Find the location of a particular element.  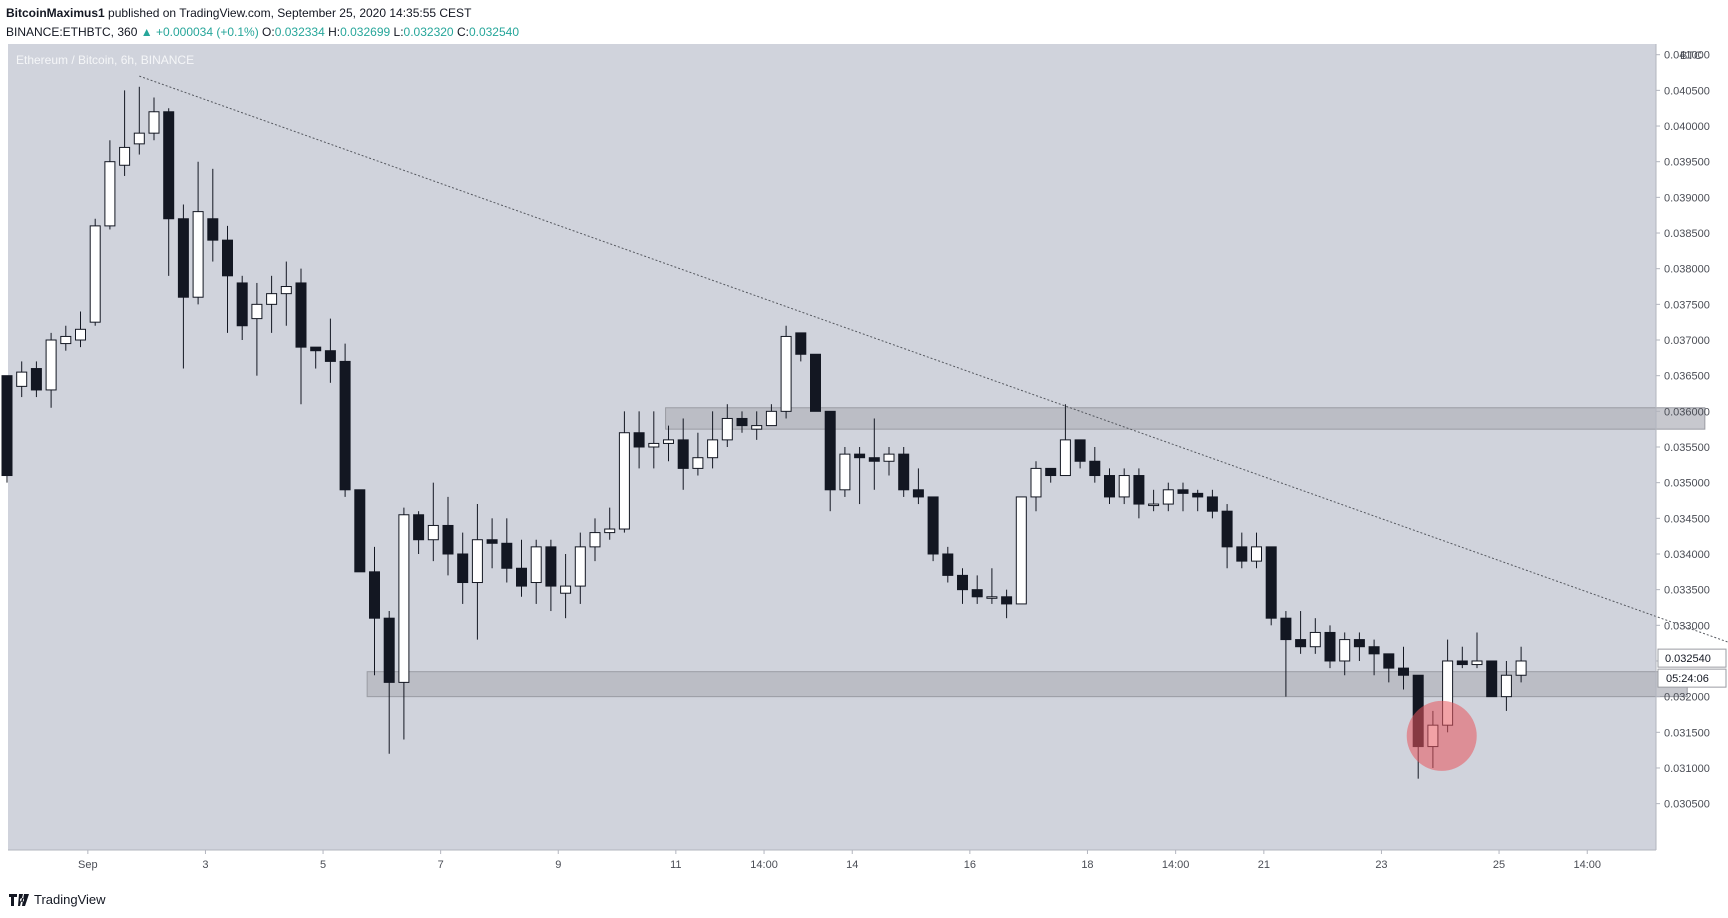

footer-brand: TradingView is located at coordinates (57, 899).